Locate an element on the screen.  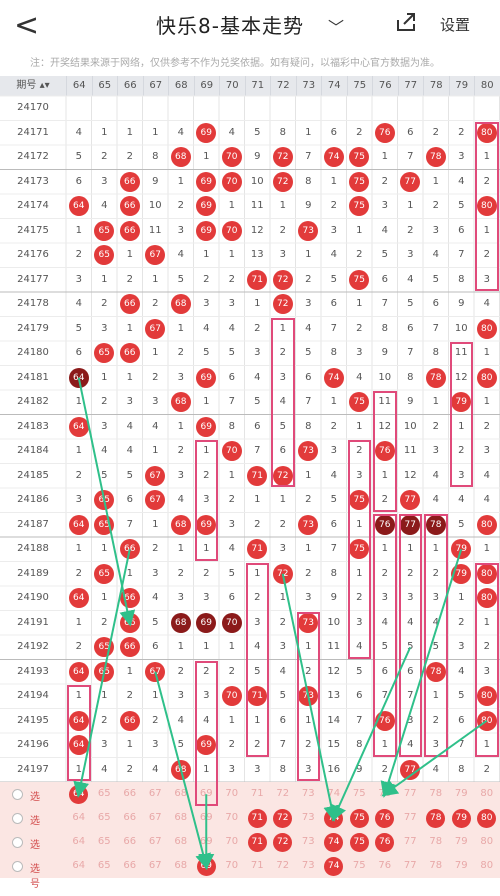
number-ball: 73 is located at coordinates (308, 451).